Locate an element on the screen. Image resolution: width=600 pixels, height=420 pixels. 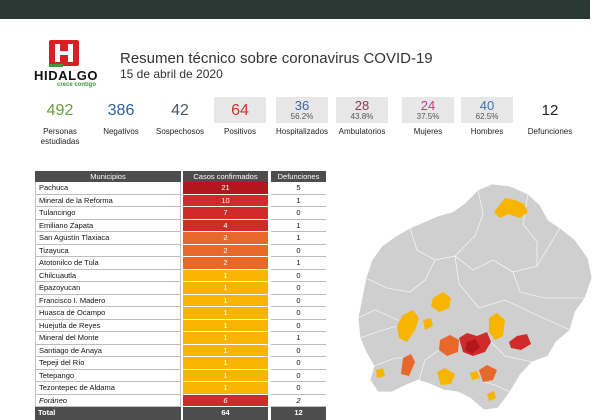
top-bar is located at coordinates (295, 9).